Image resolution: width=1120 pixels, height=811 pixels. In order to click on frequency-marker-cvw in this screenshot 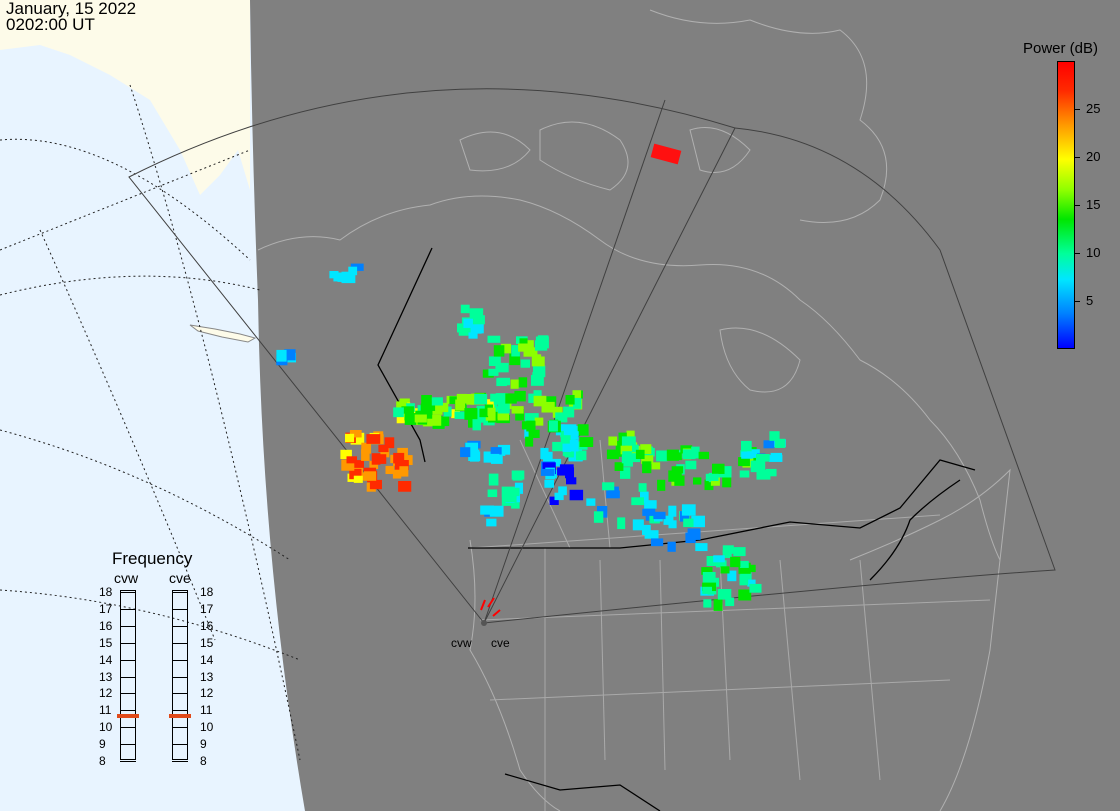, I will do `click(128, 716)`.